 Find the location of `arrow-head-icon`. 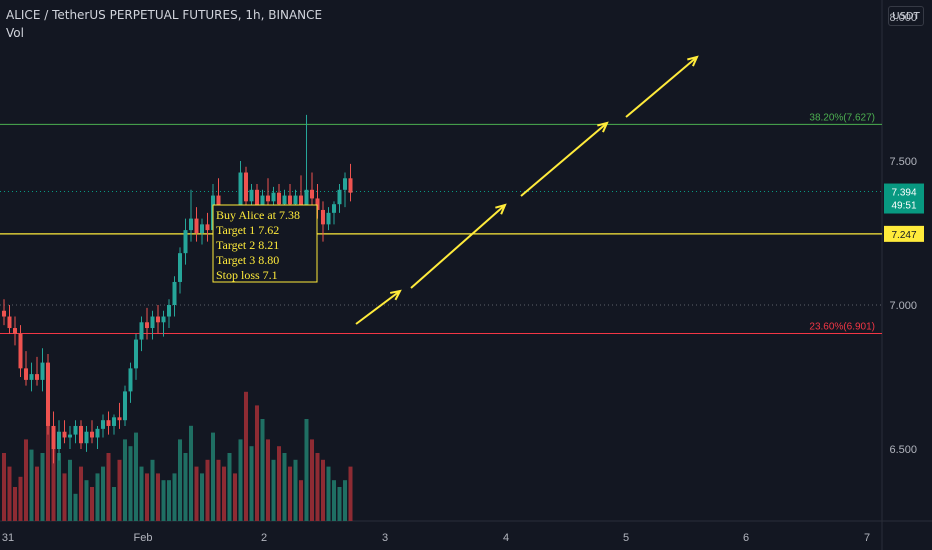

arrow-head-icon is located at coordinates (603, 127).